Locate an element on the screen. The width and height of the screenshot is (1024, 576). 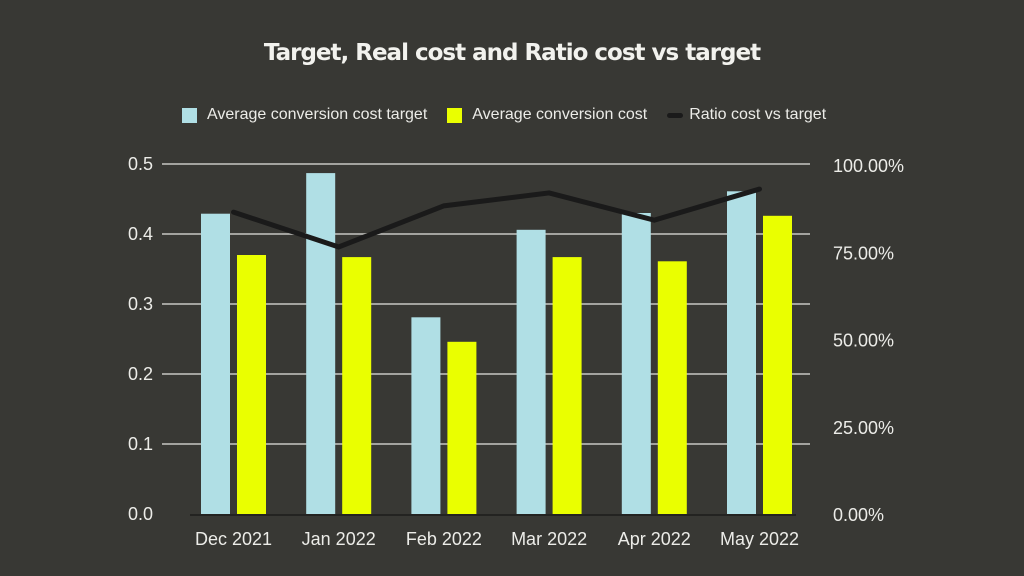
left-tick-label: 0.3 is located at coordinates (140, 304).